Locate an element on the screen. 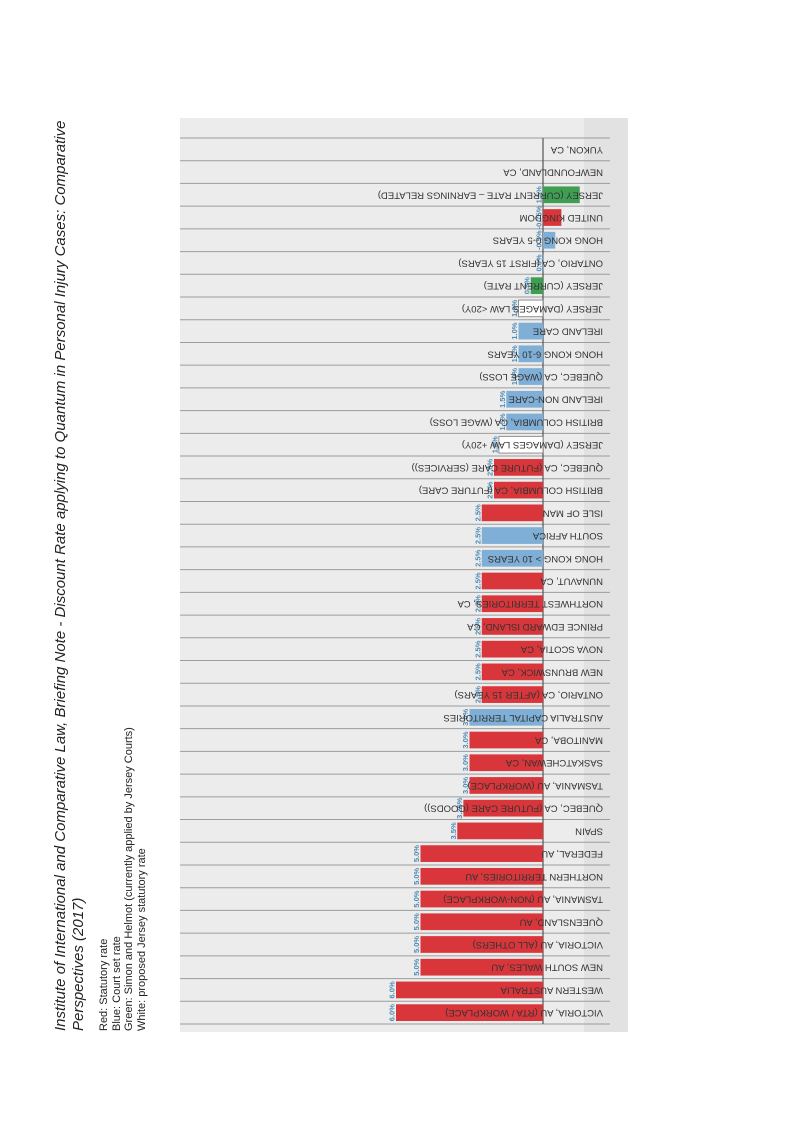 The width and height of the screenshot is (793, 1121). category-label: UNITED KINGDOM is located at coordinates (561, 217).